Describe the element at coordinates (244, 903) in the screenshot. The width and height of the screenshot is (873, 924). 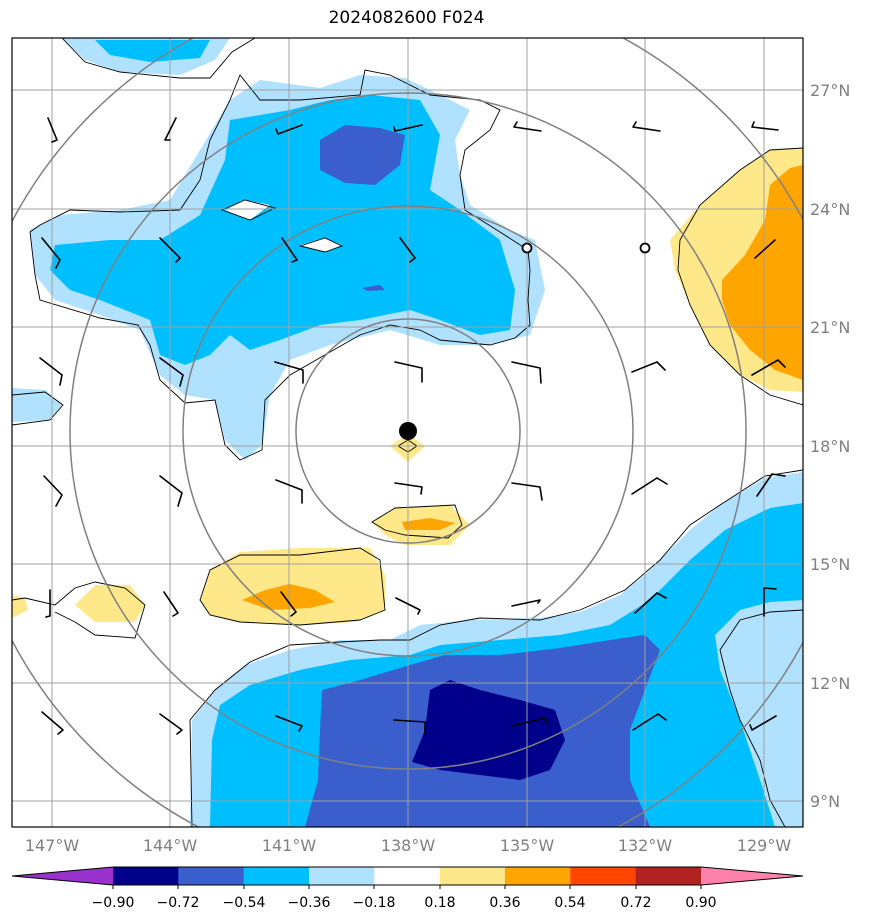
I see `colorbar-label: −0.54` at that location.